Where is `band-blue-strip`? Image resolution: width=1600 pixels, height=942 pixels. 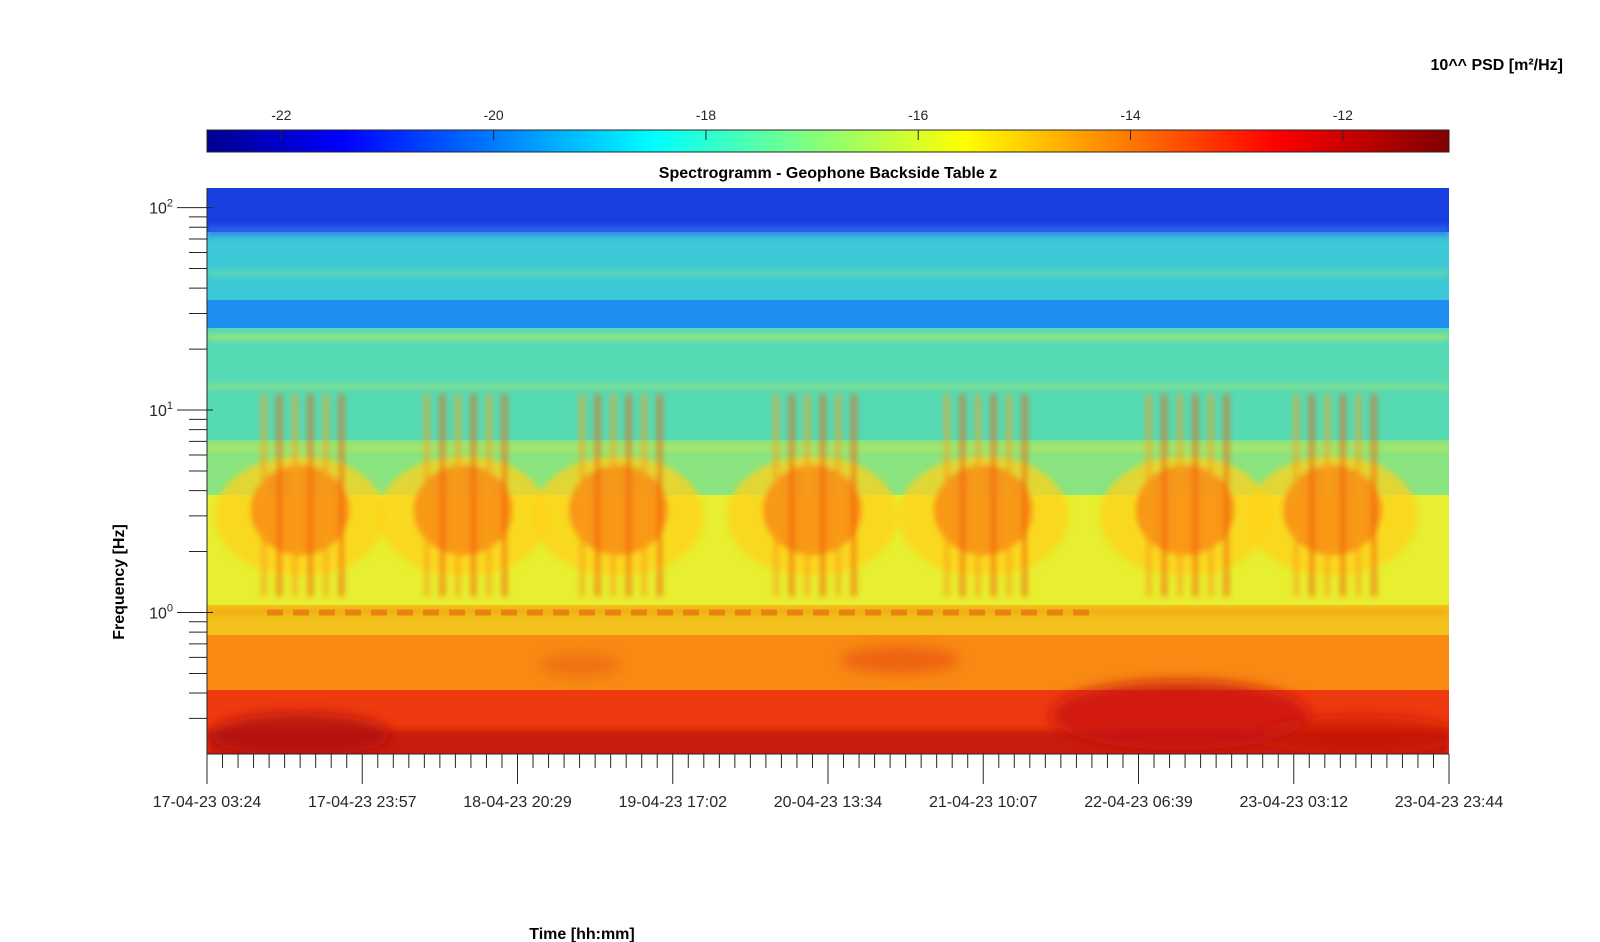 band-blue-strip is located at coordinates (828, 315).